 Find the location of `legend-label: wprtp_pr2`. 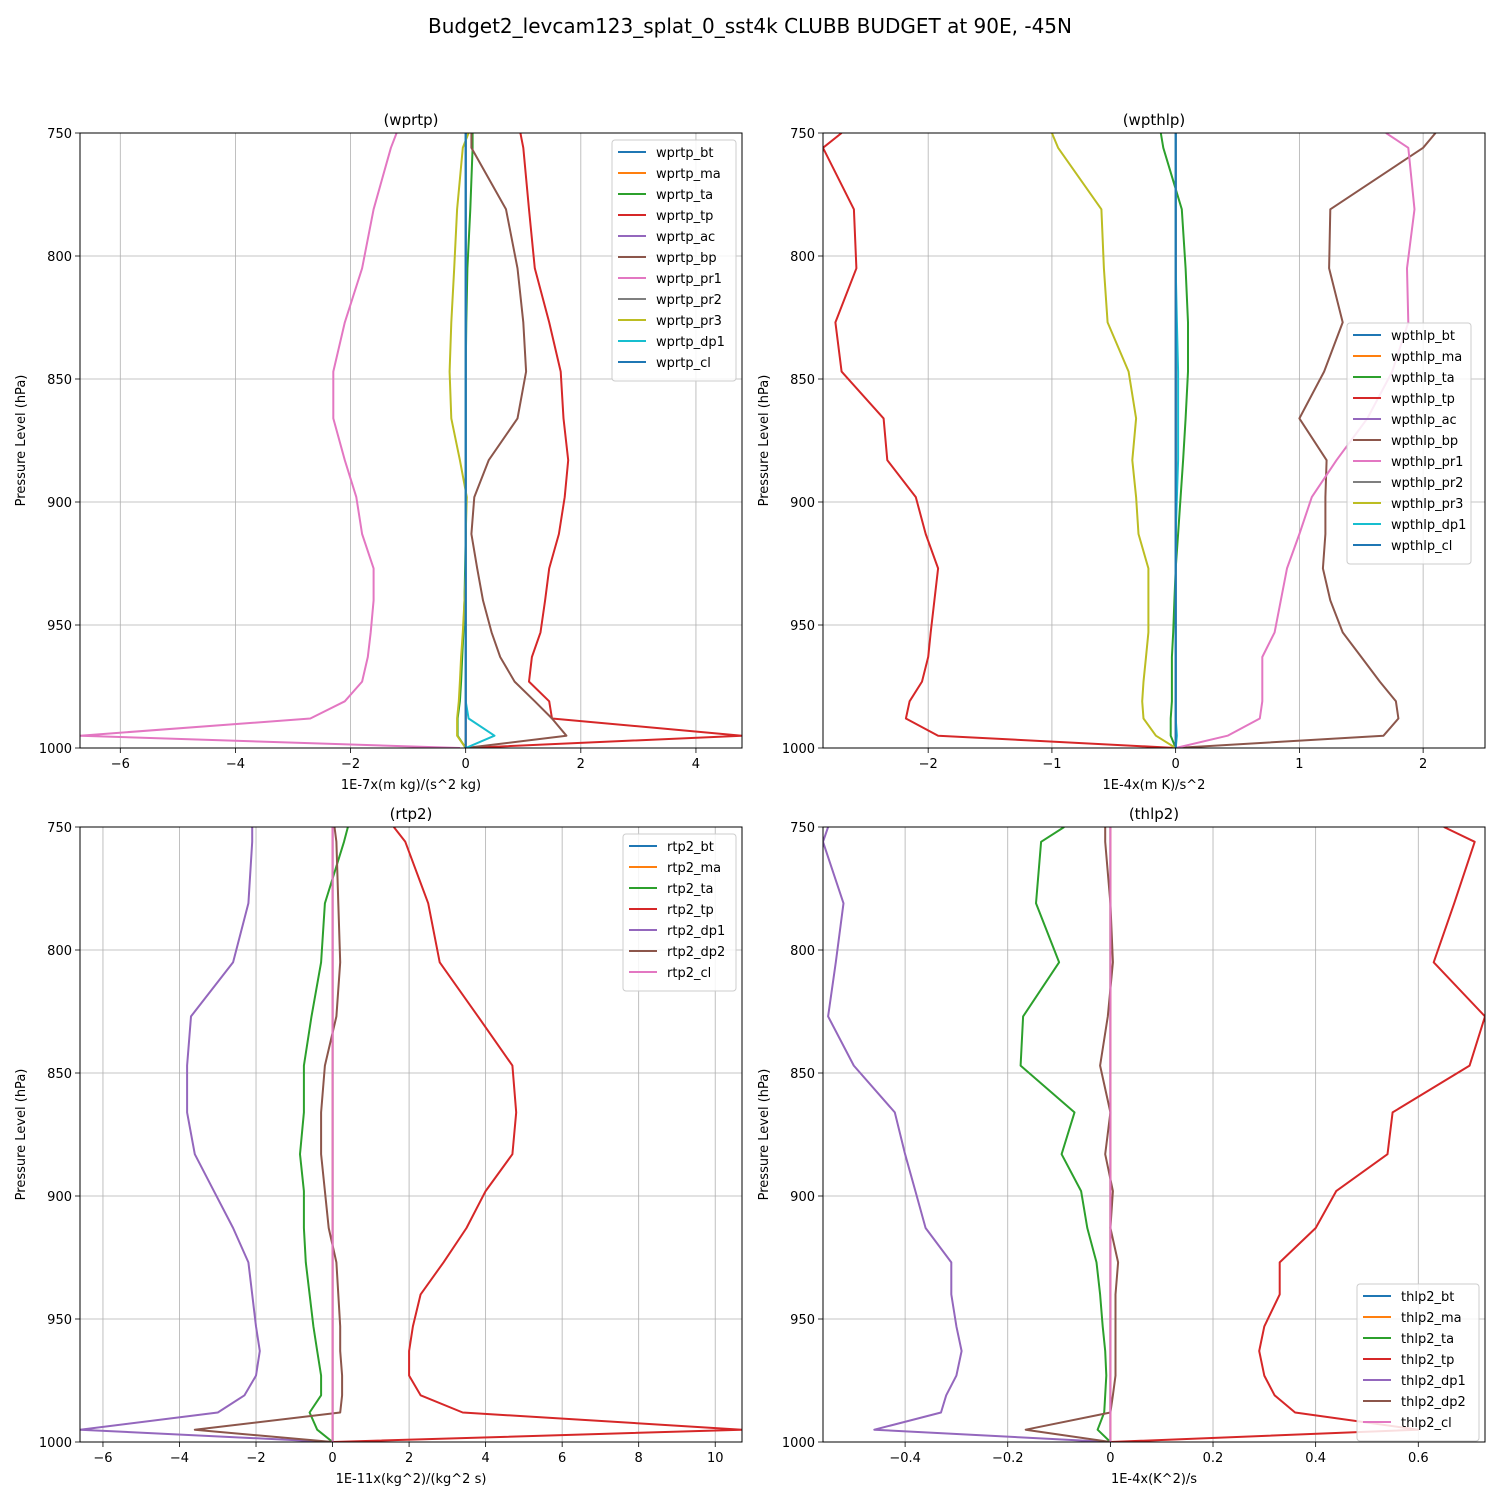

legend-label: wprtp_pr2 is located at coordinates (689, 300).